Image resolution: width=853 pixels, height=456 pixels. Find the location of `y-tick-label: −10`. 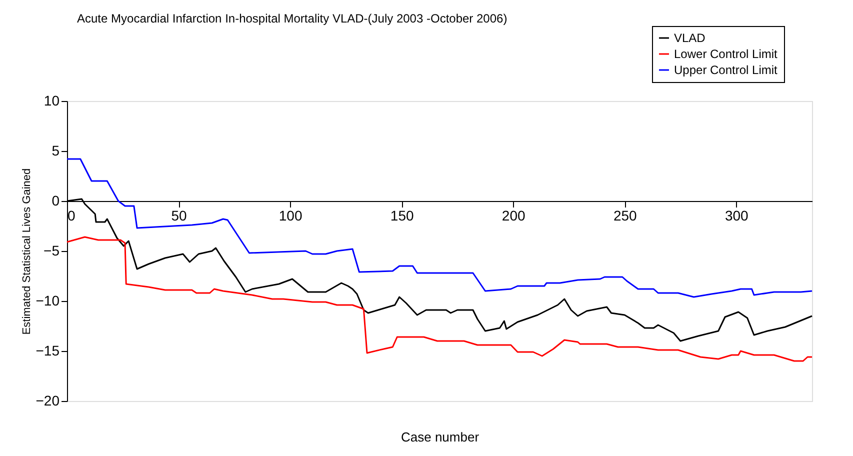

y-tick-label: −10 is located at coordinates (48, 300).